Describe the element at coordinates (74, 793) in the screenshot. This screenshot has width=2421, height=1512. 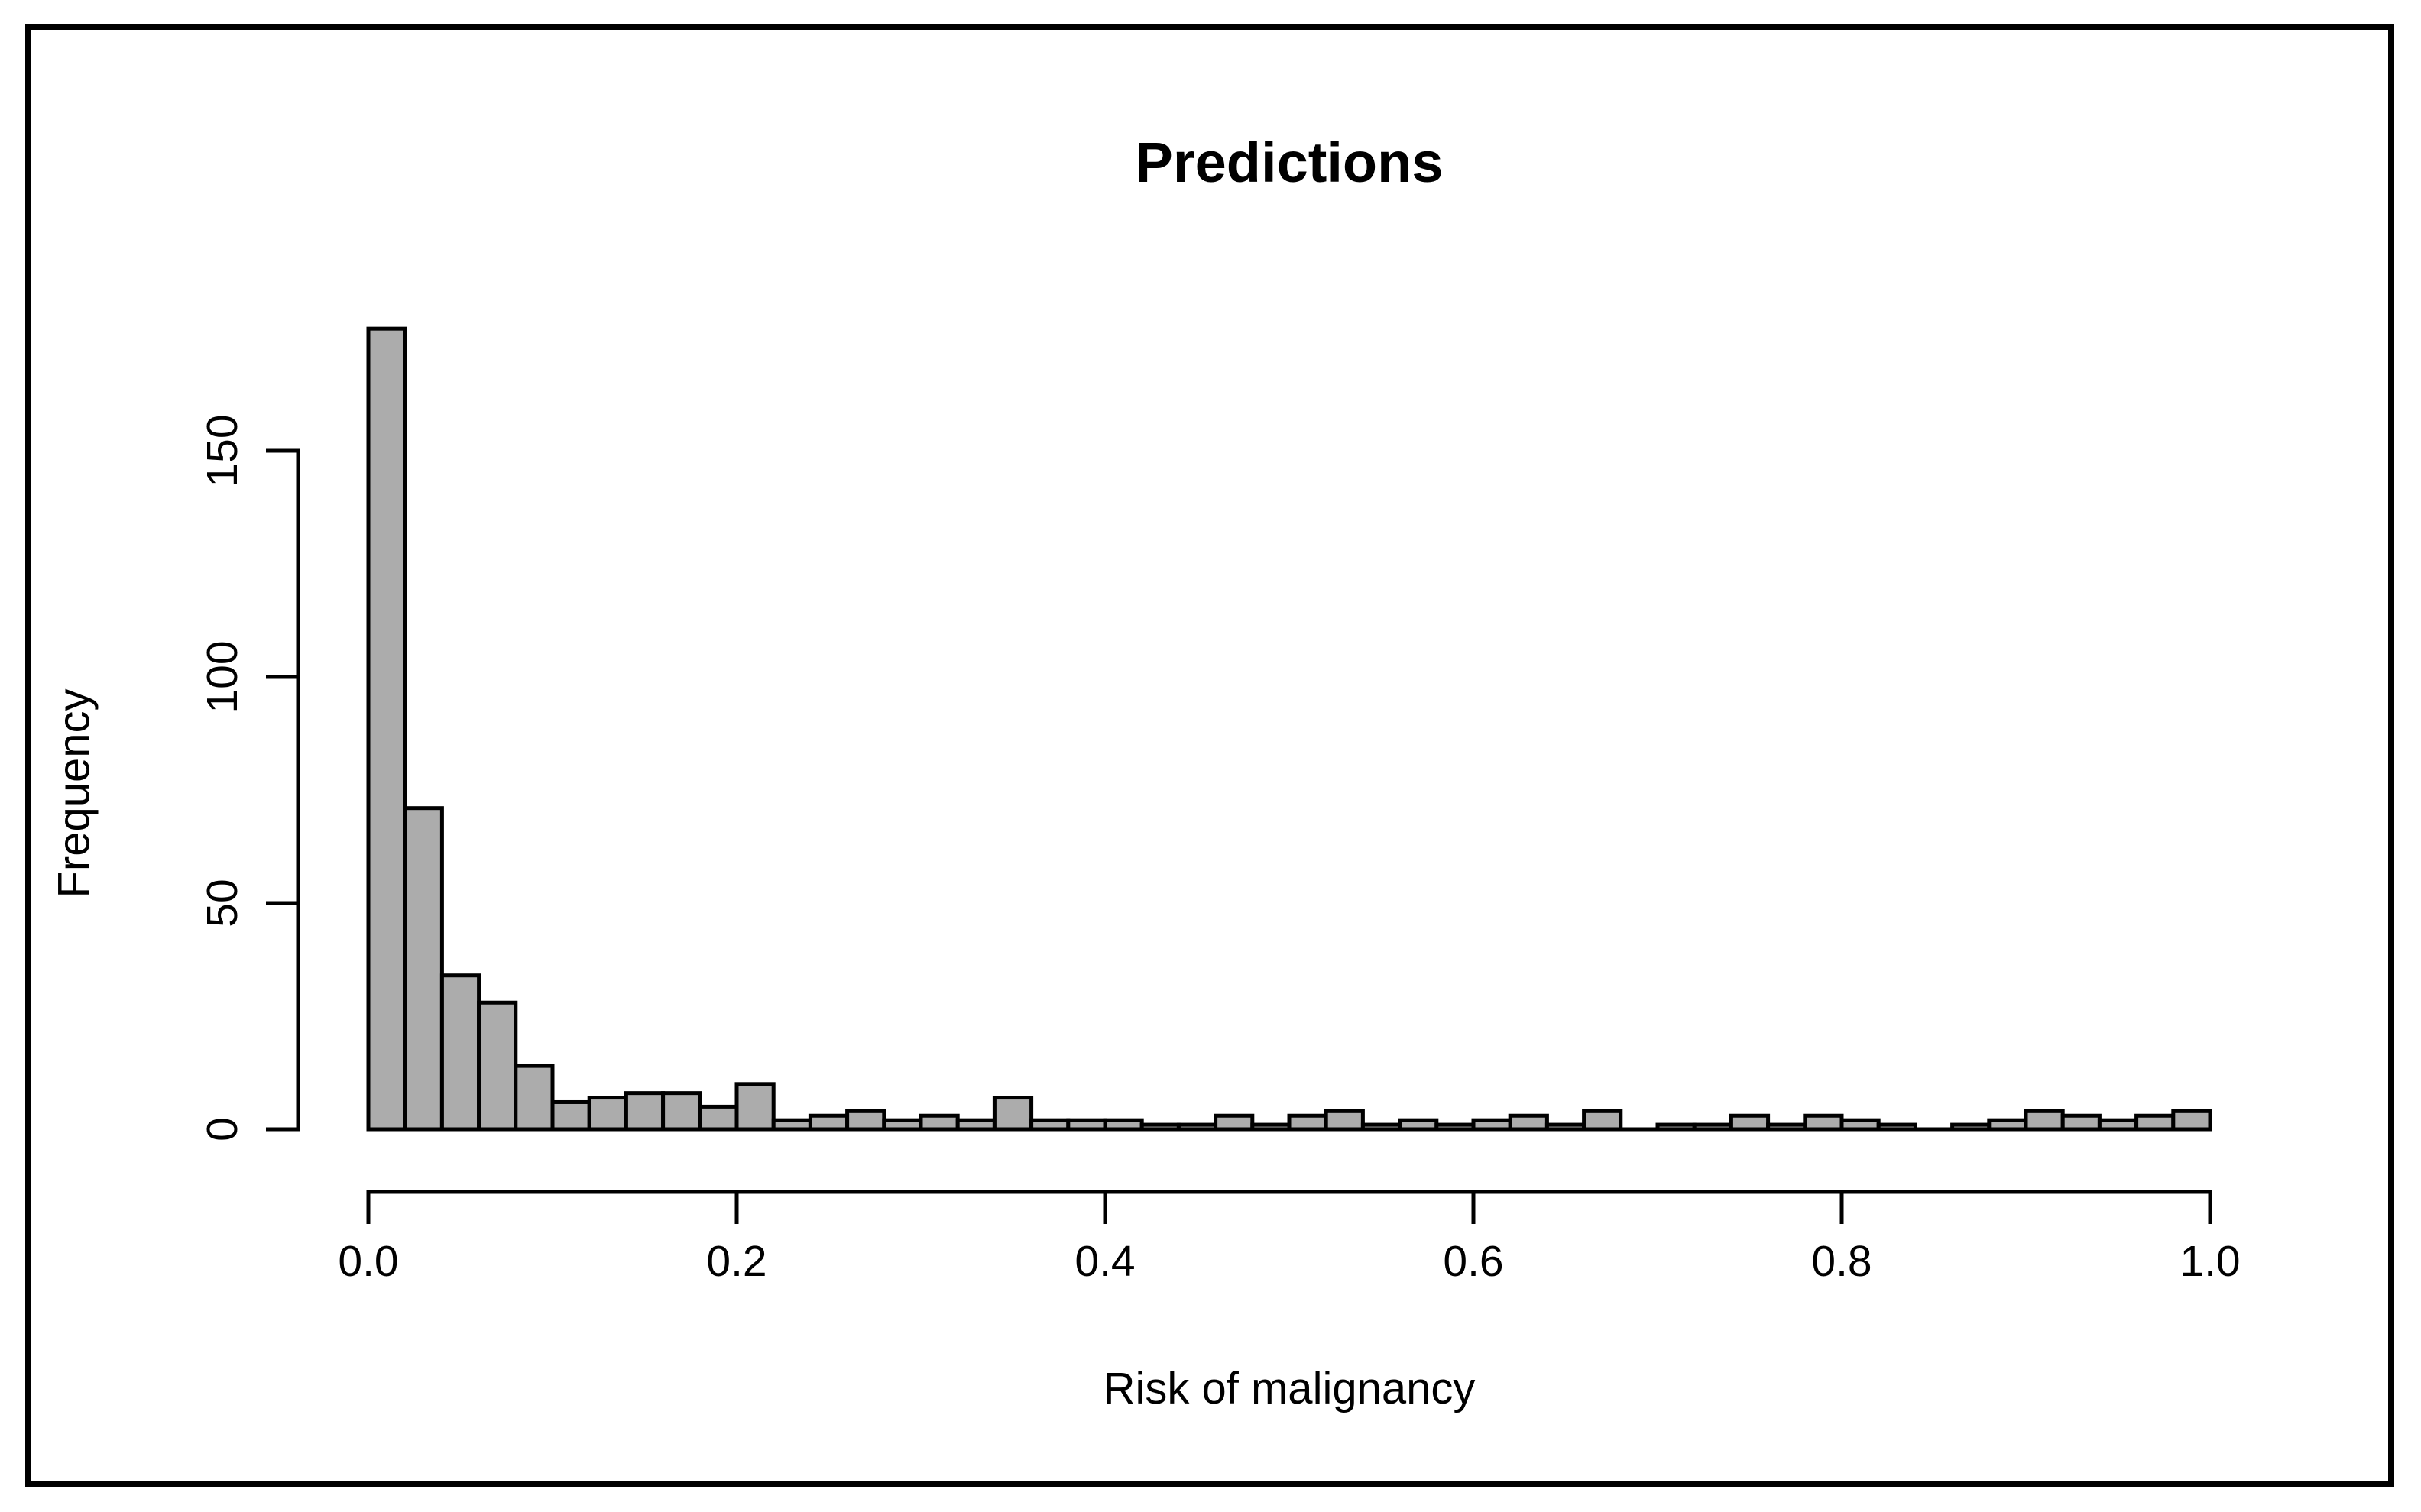
I see `y-axis-label: Frequency` at that location.